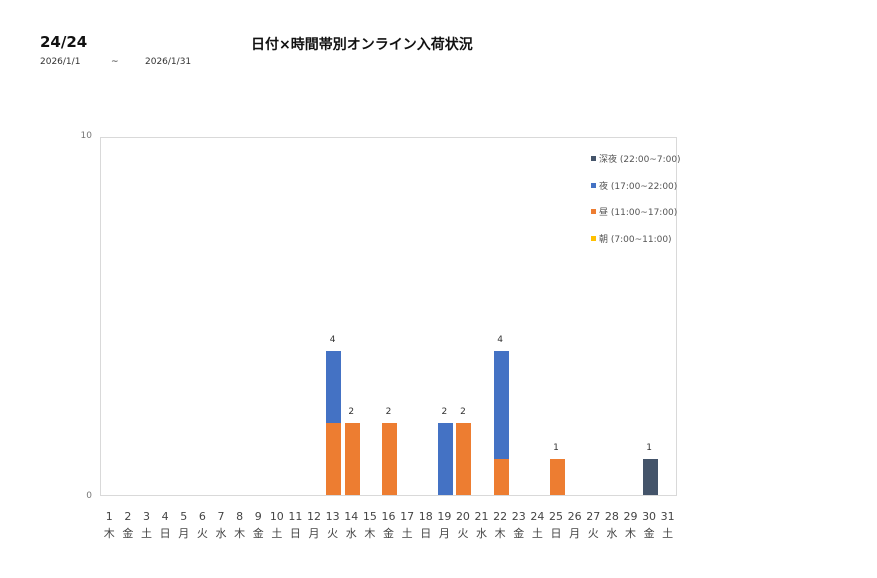  What do you see at coordinates (425, 516) in the screenshot?
I see `x-day-label: 18` at bounding box center [425, 516].